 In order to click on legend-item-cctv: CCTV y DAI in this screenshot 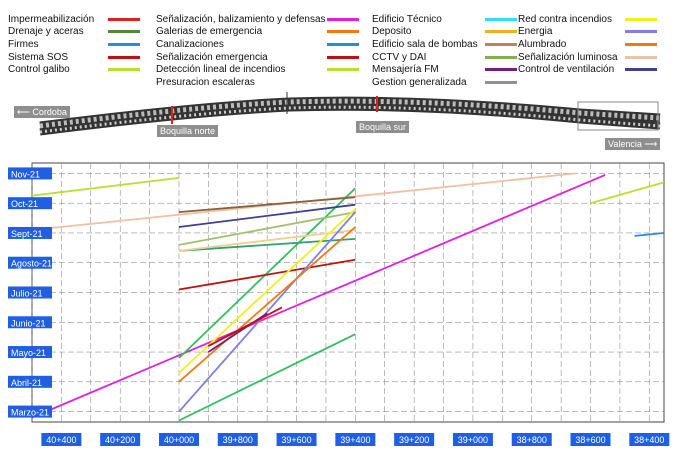, I will do `click(399, 57)`.